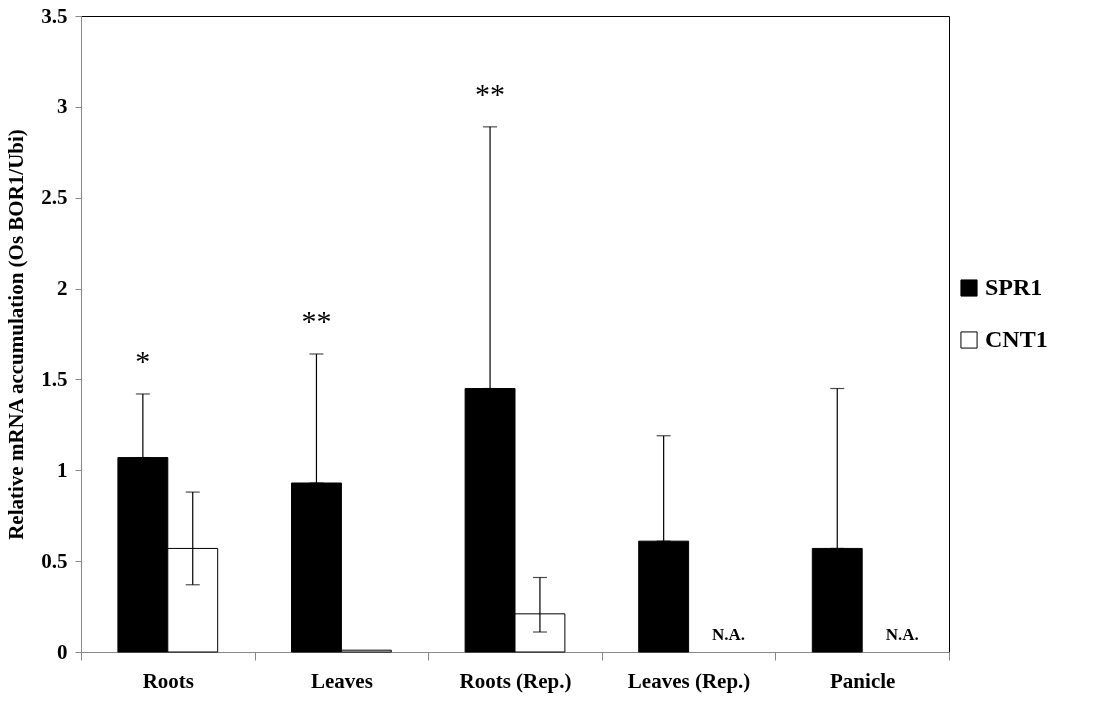 This screenshot has height=709, width=1110. I want to click on x-tick-label: Leaves, so click(341, 680).